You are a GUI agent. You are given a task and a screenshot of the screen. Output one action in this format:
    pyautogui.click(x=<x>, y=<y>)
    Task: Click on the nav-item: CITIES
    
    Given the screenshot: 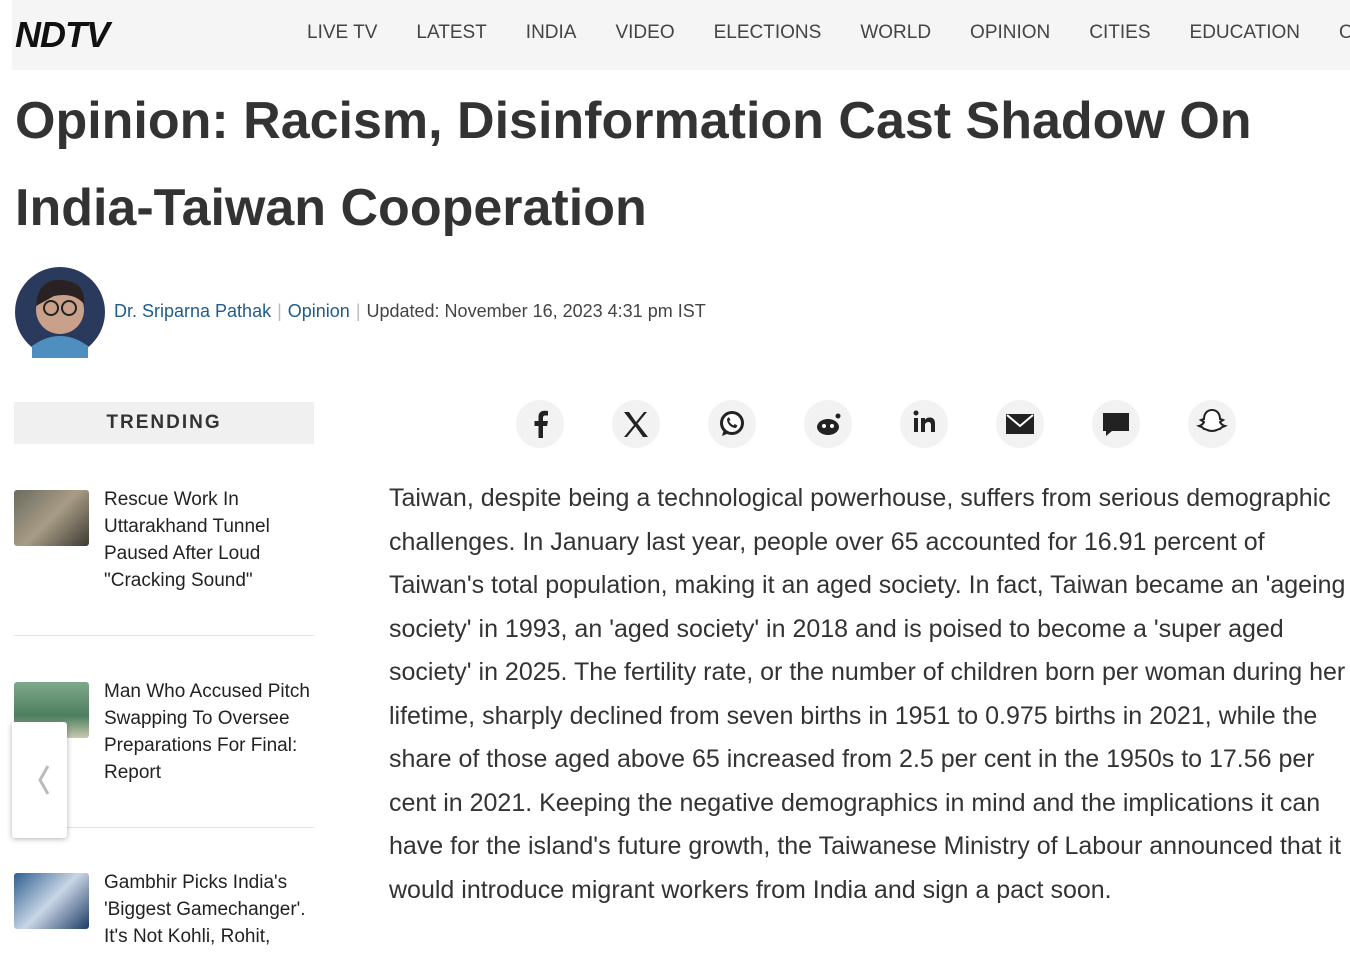 What is the action you would take?
    pyautogui.click(x=1120, y=32)
    